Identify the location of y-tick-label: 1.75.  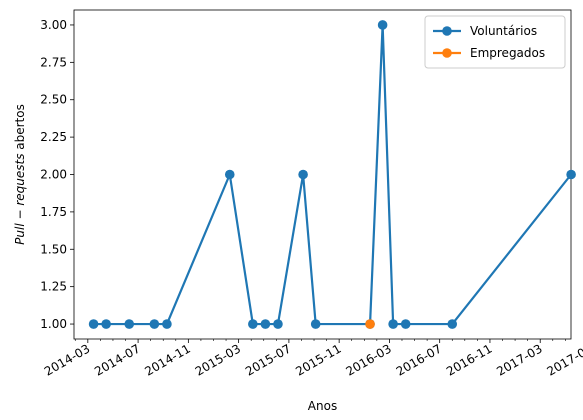
(53, 212).